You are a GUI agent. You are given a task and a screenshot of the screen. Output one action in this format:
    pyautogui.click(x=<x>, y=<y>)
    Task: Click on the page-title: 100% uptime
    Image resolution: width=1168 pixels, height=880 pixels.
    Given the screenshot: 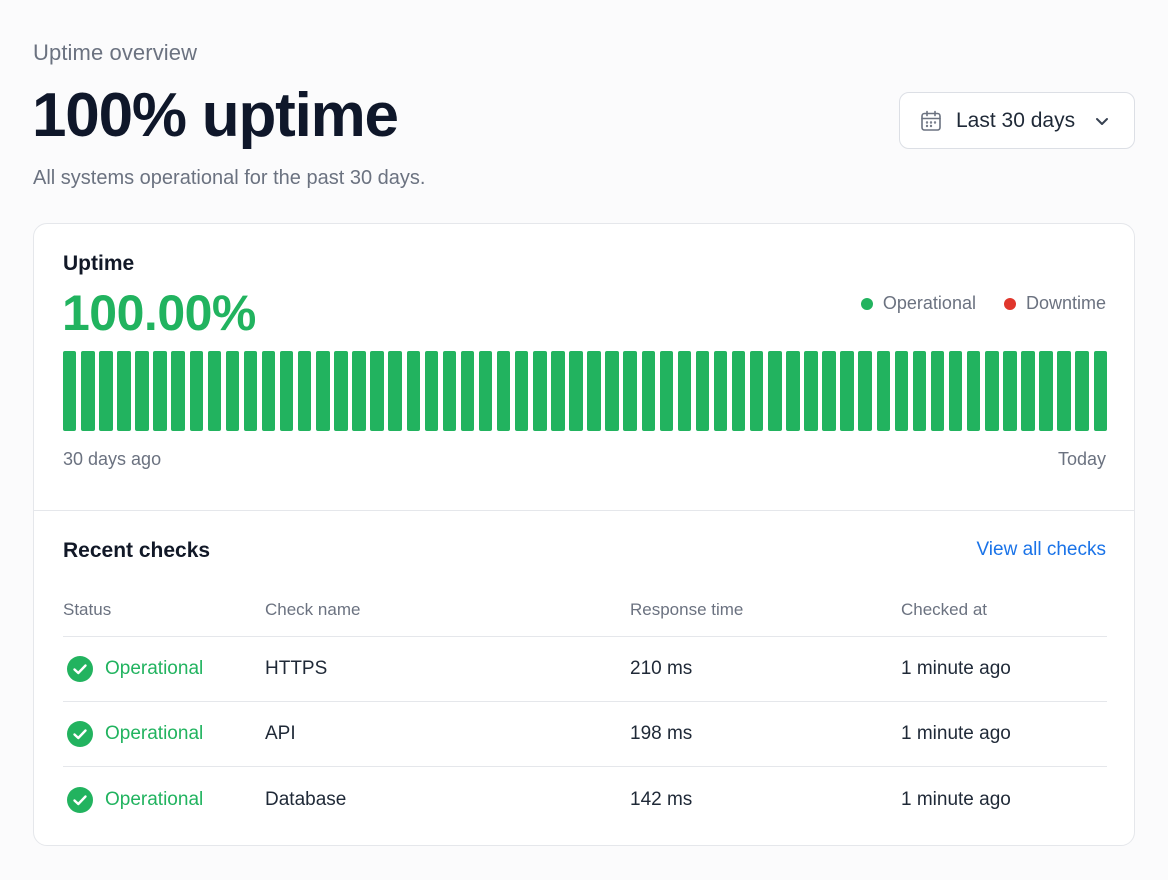 What is the action you would take?
    pyautogui.click(x=215, y=115)
    